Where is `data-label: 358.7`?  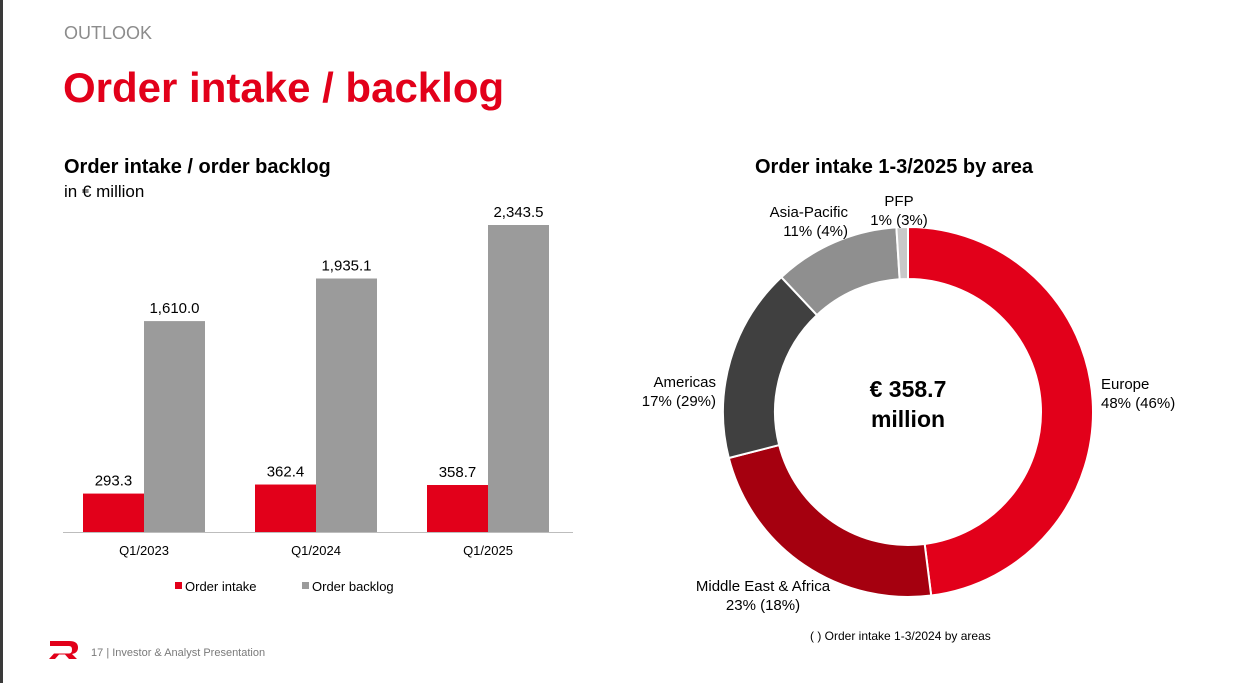
data-label: 358.7 is located at coordinates (458, 472).